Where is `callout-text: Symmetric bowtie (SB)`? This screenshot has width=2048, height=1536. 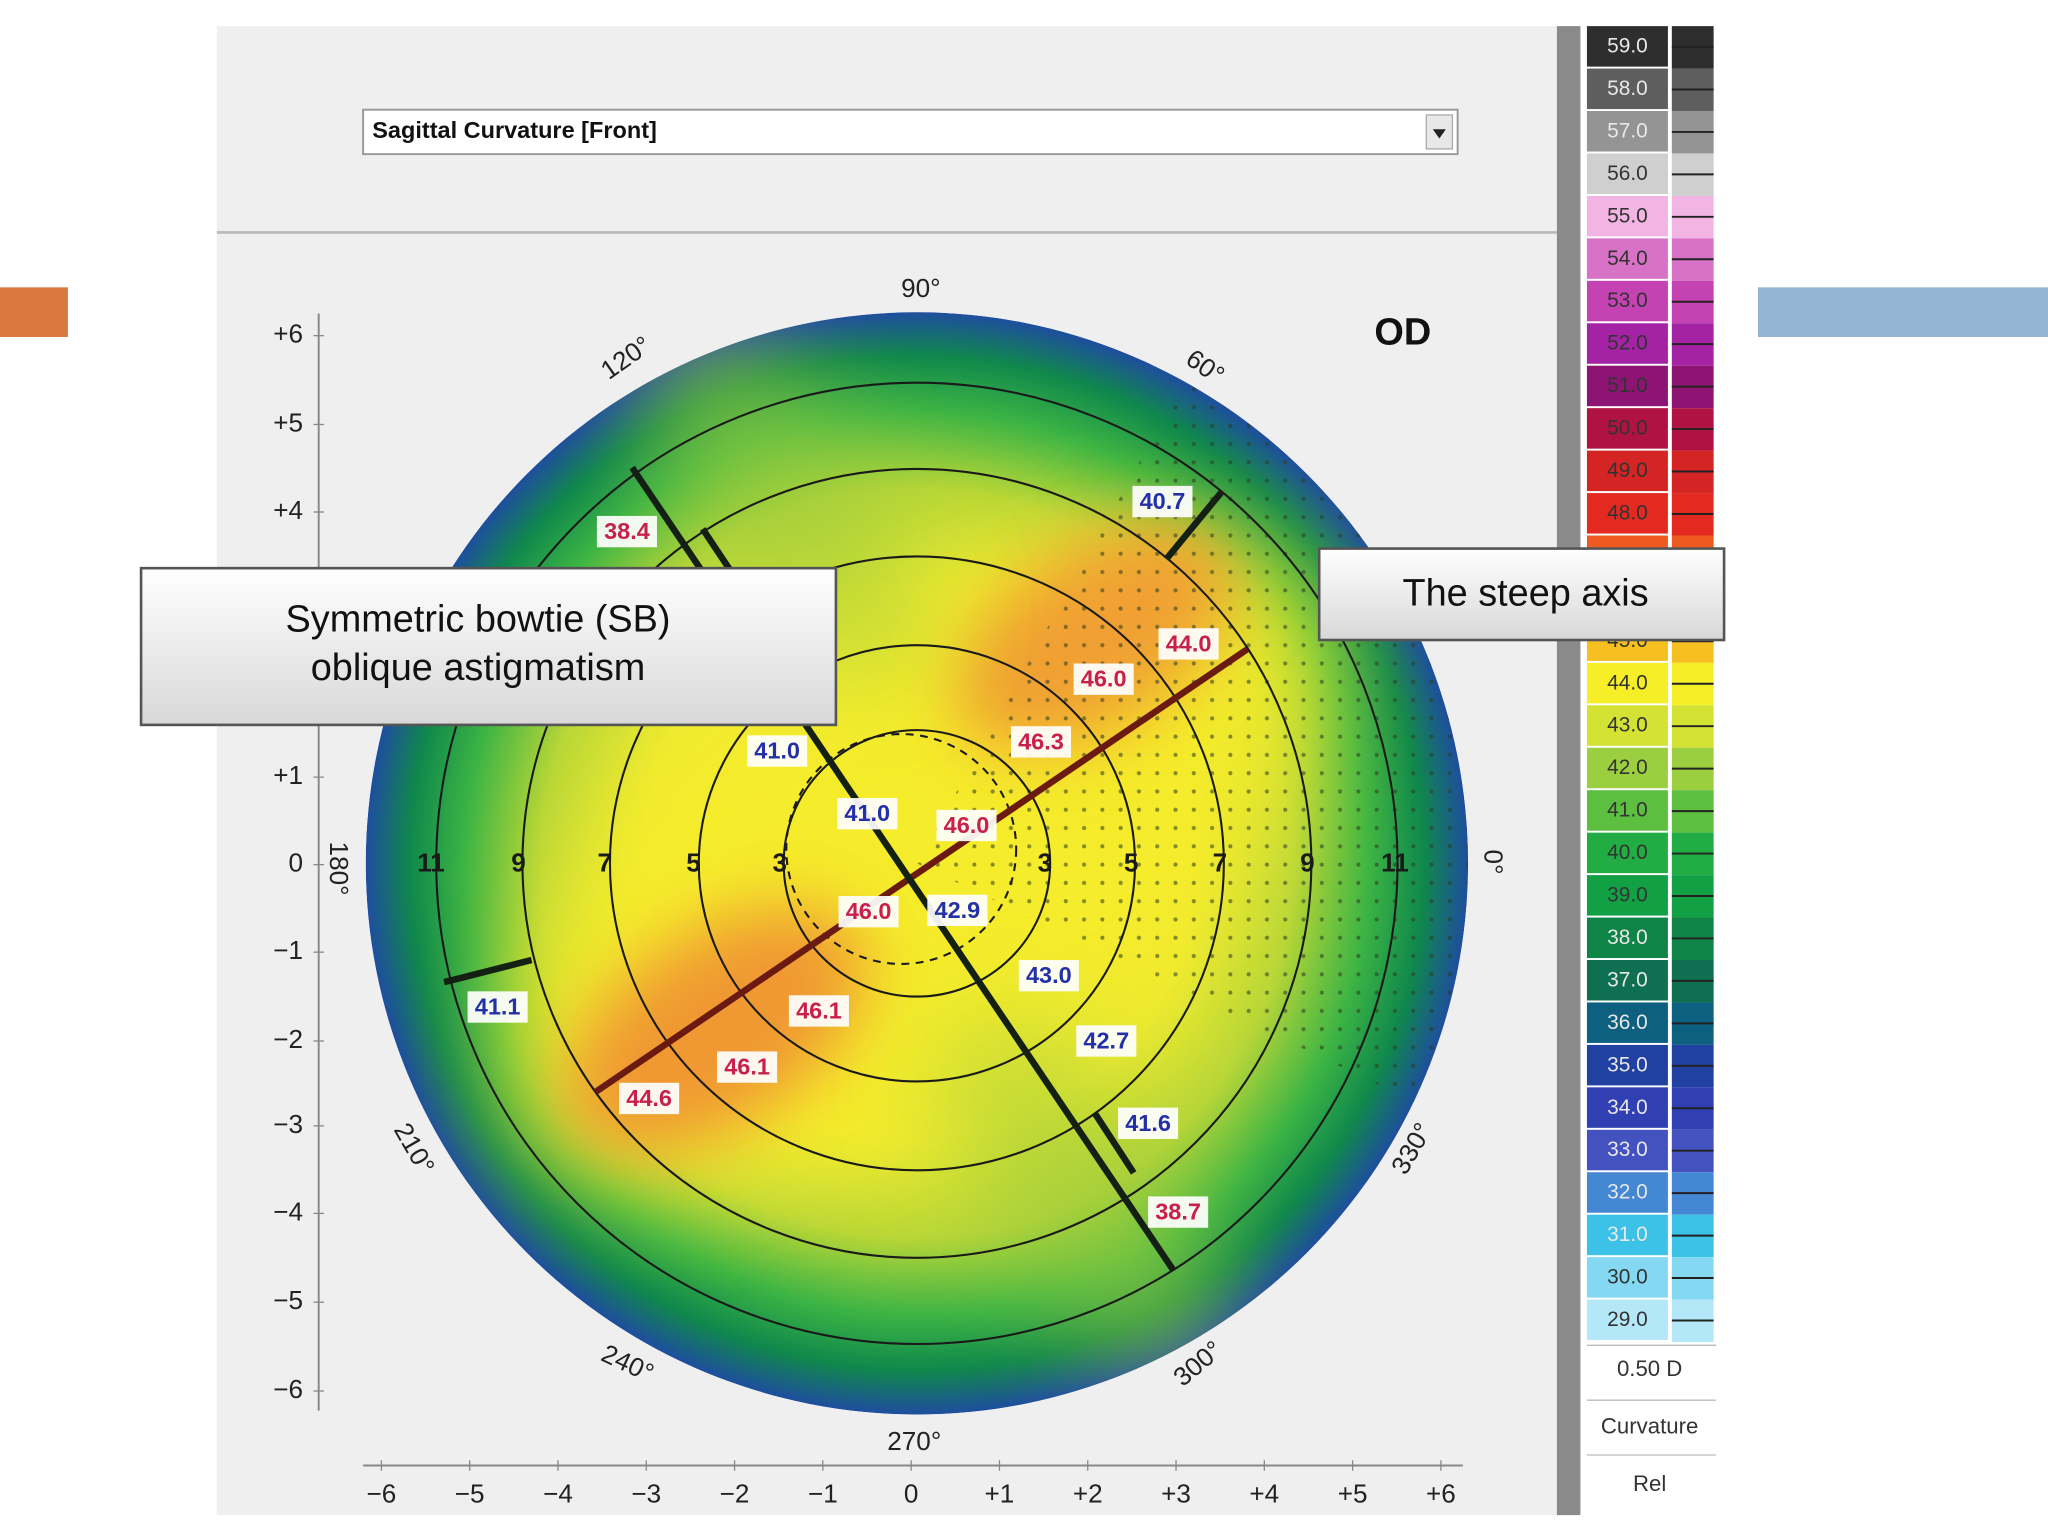 callout-text: Symmetric bowtie (SB) is located at coordinates (478, 620).